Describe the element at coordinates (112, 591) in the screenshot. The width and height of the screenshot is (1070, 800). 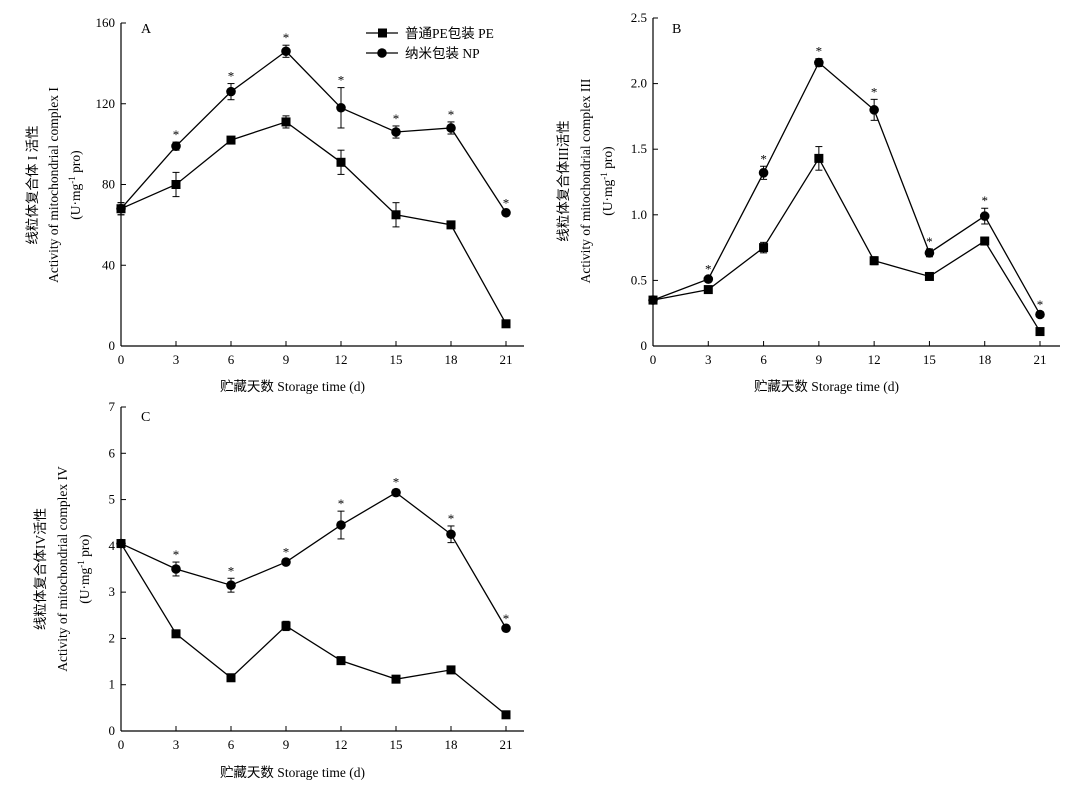
I see `y-tick-label: 3` at that location.